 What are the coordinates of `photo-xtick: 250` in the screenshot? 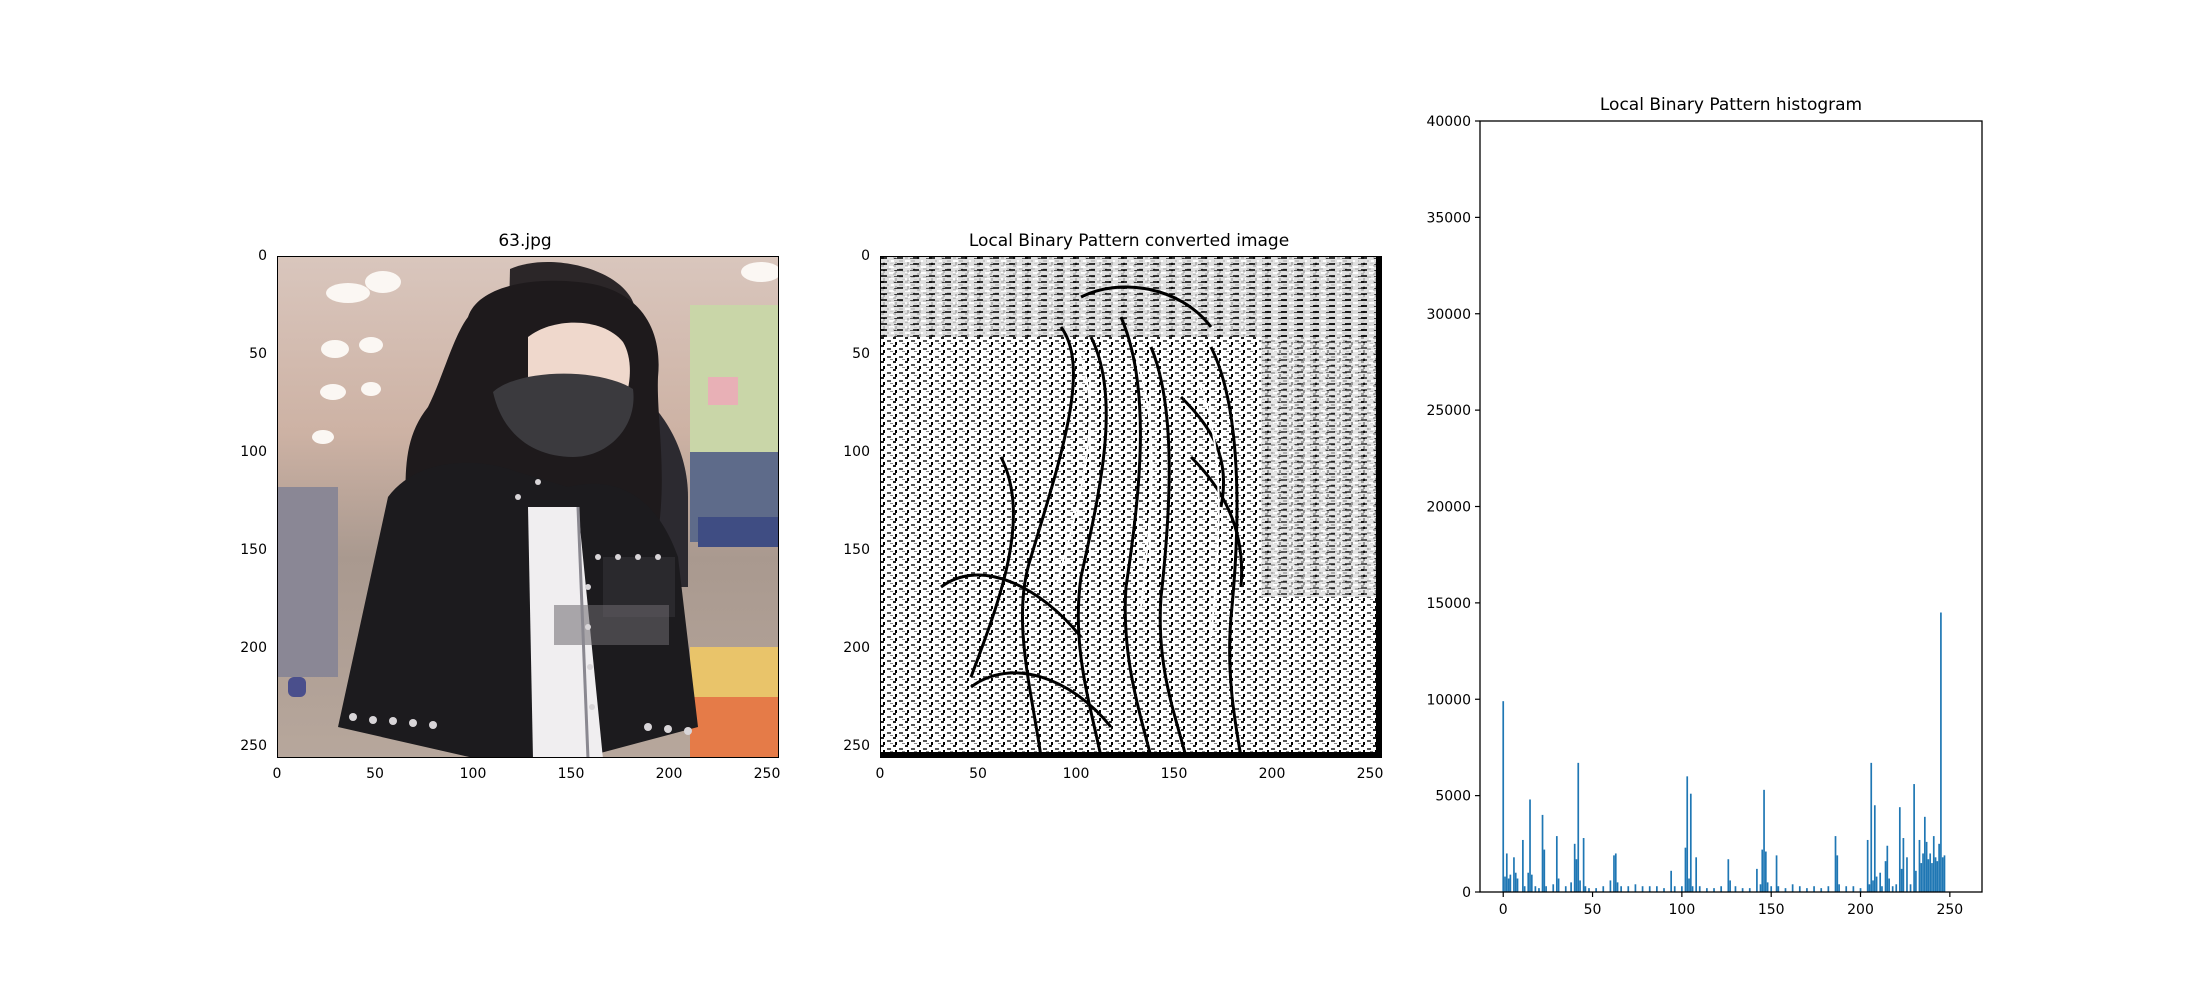 It's located at (767, 774).